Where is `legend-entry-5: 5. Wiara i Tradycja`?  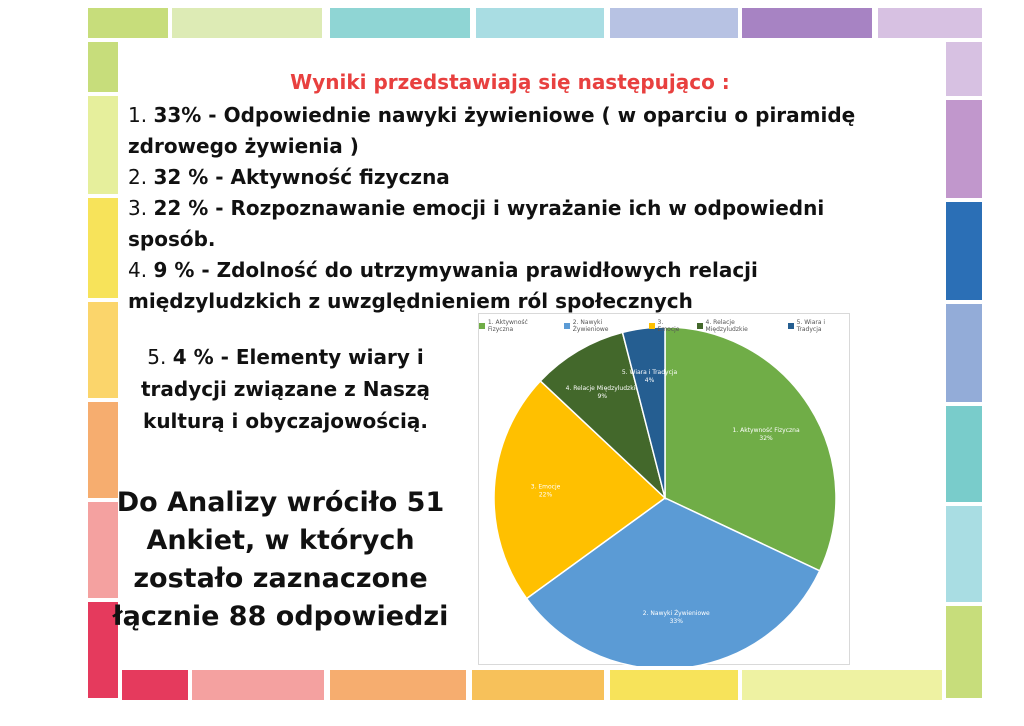 legend-entry-5: 5. Wiara i Tradycja is located at coordinates (819, 326).